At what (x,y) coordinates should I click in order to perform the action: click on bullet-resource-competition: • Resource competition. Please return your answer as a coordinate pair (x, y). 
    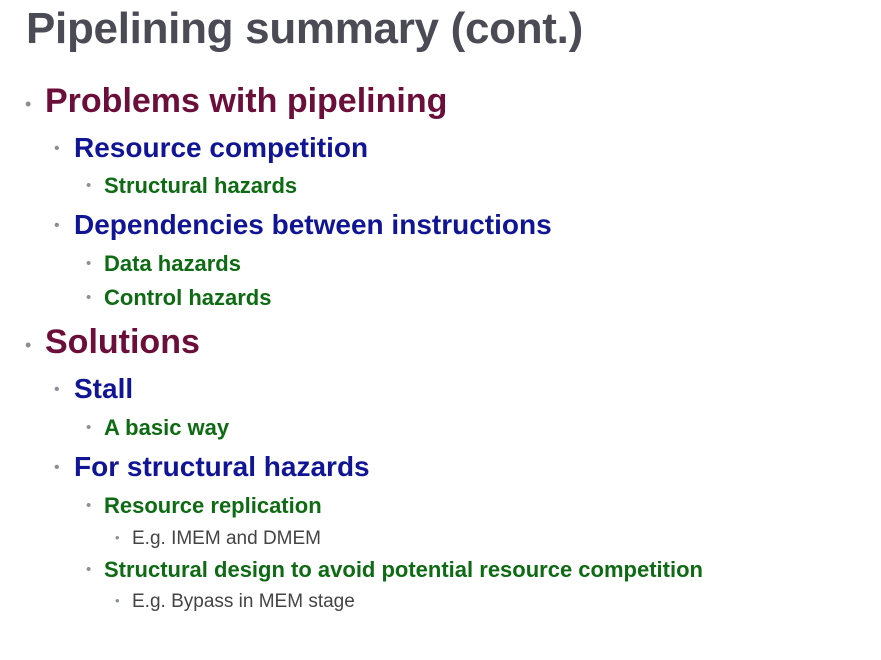
    Looking at the image, I should click on (211, 148).